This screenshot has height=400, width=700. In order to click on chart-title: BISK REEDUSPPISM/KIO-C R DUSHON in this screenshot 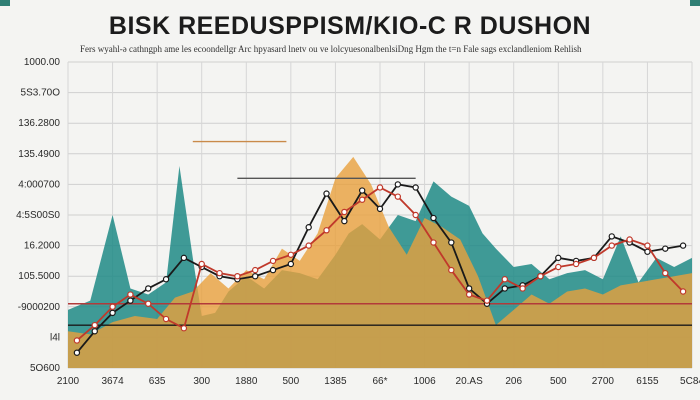, I will do `click(350, 26)`.